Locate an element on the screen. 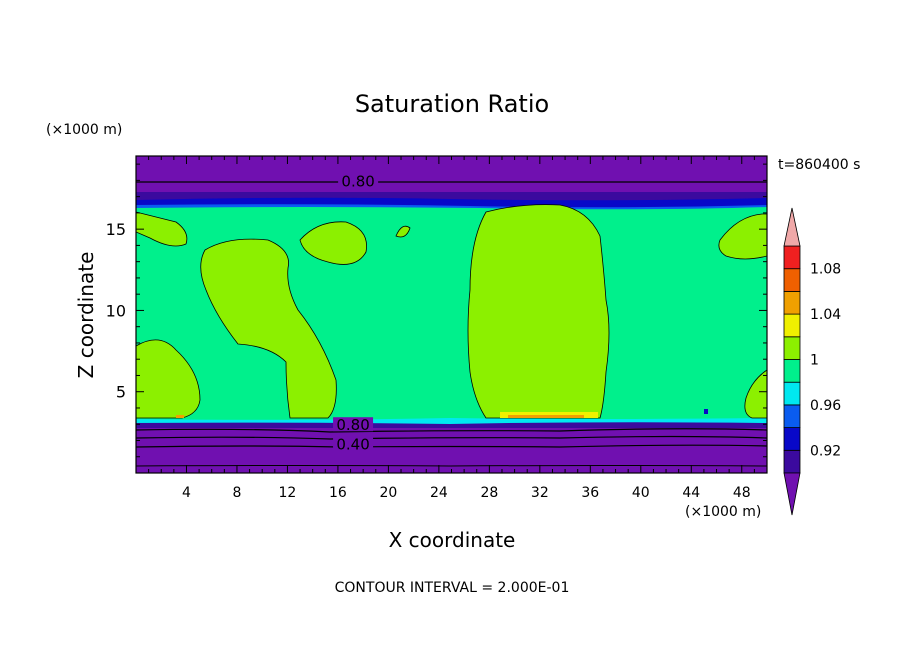 The width and height of the screenshot is (904, 654). lower-dark-band is located at coordinates (451, 425).